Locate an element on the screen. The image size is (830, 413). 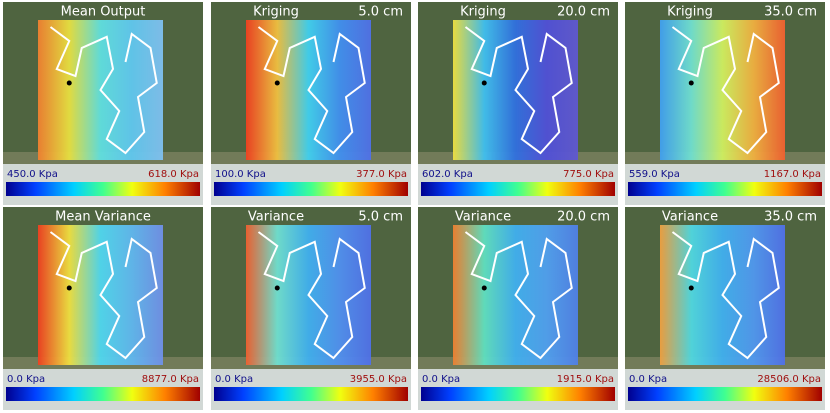
panel: Kriging 20.0 cm 602.0 Kpa 775.0 Kpa is located at coordinates (518, 103).